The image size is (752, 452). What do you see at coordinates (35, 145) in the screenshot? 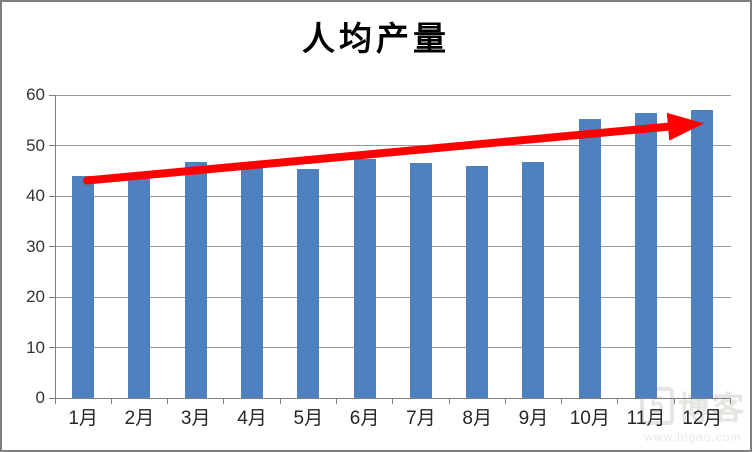
I see `y-axis-tick-label: 50` at bounding box center [35, 145].